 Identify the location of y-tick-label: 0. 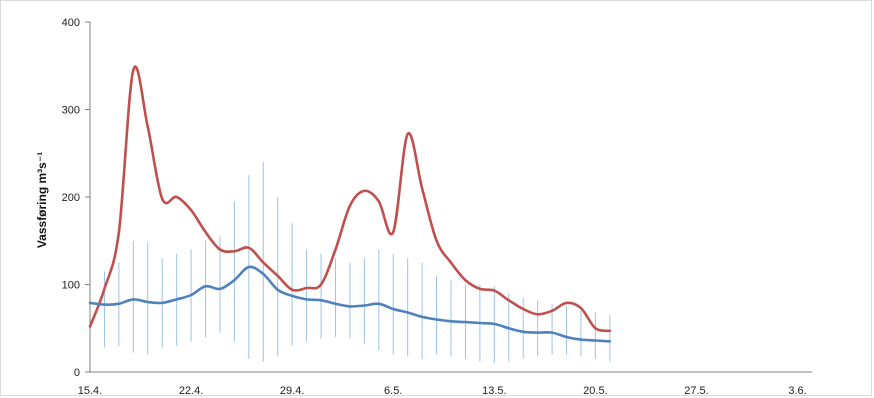
(77, 373).